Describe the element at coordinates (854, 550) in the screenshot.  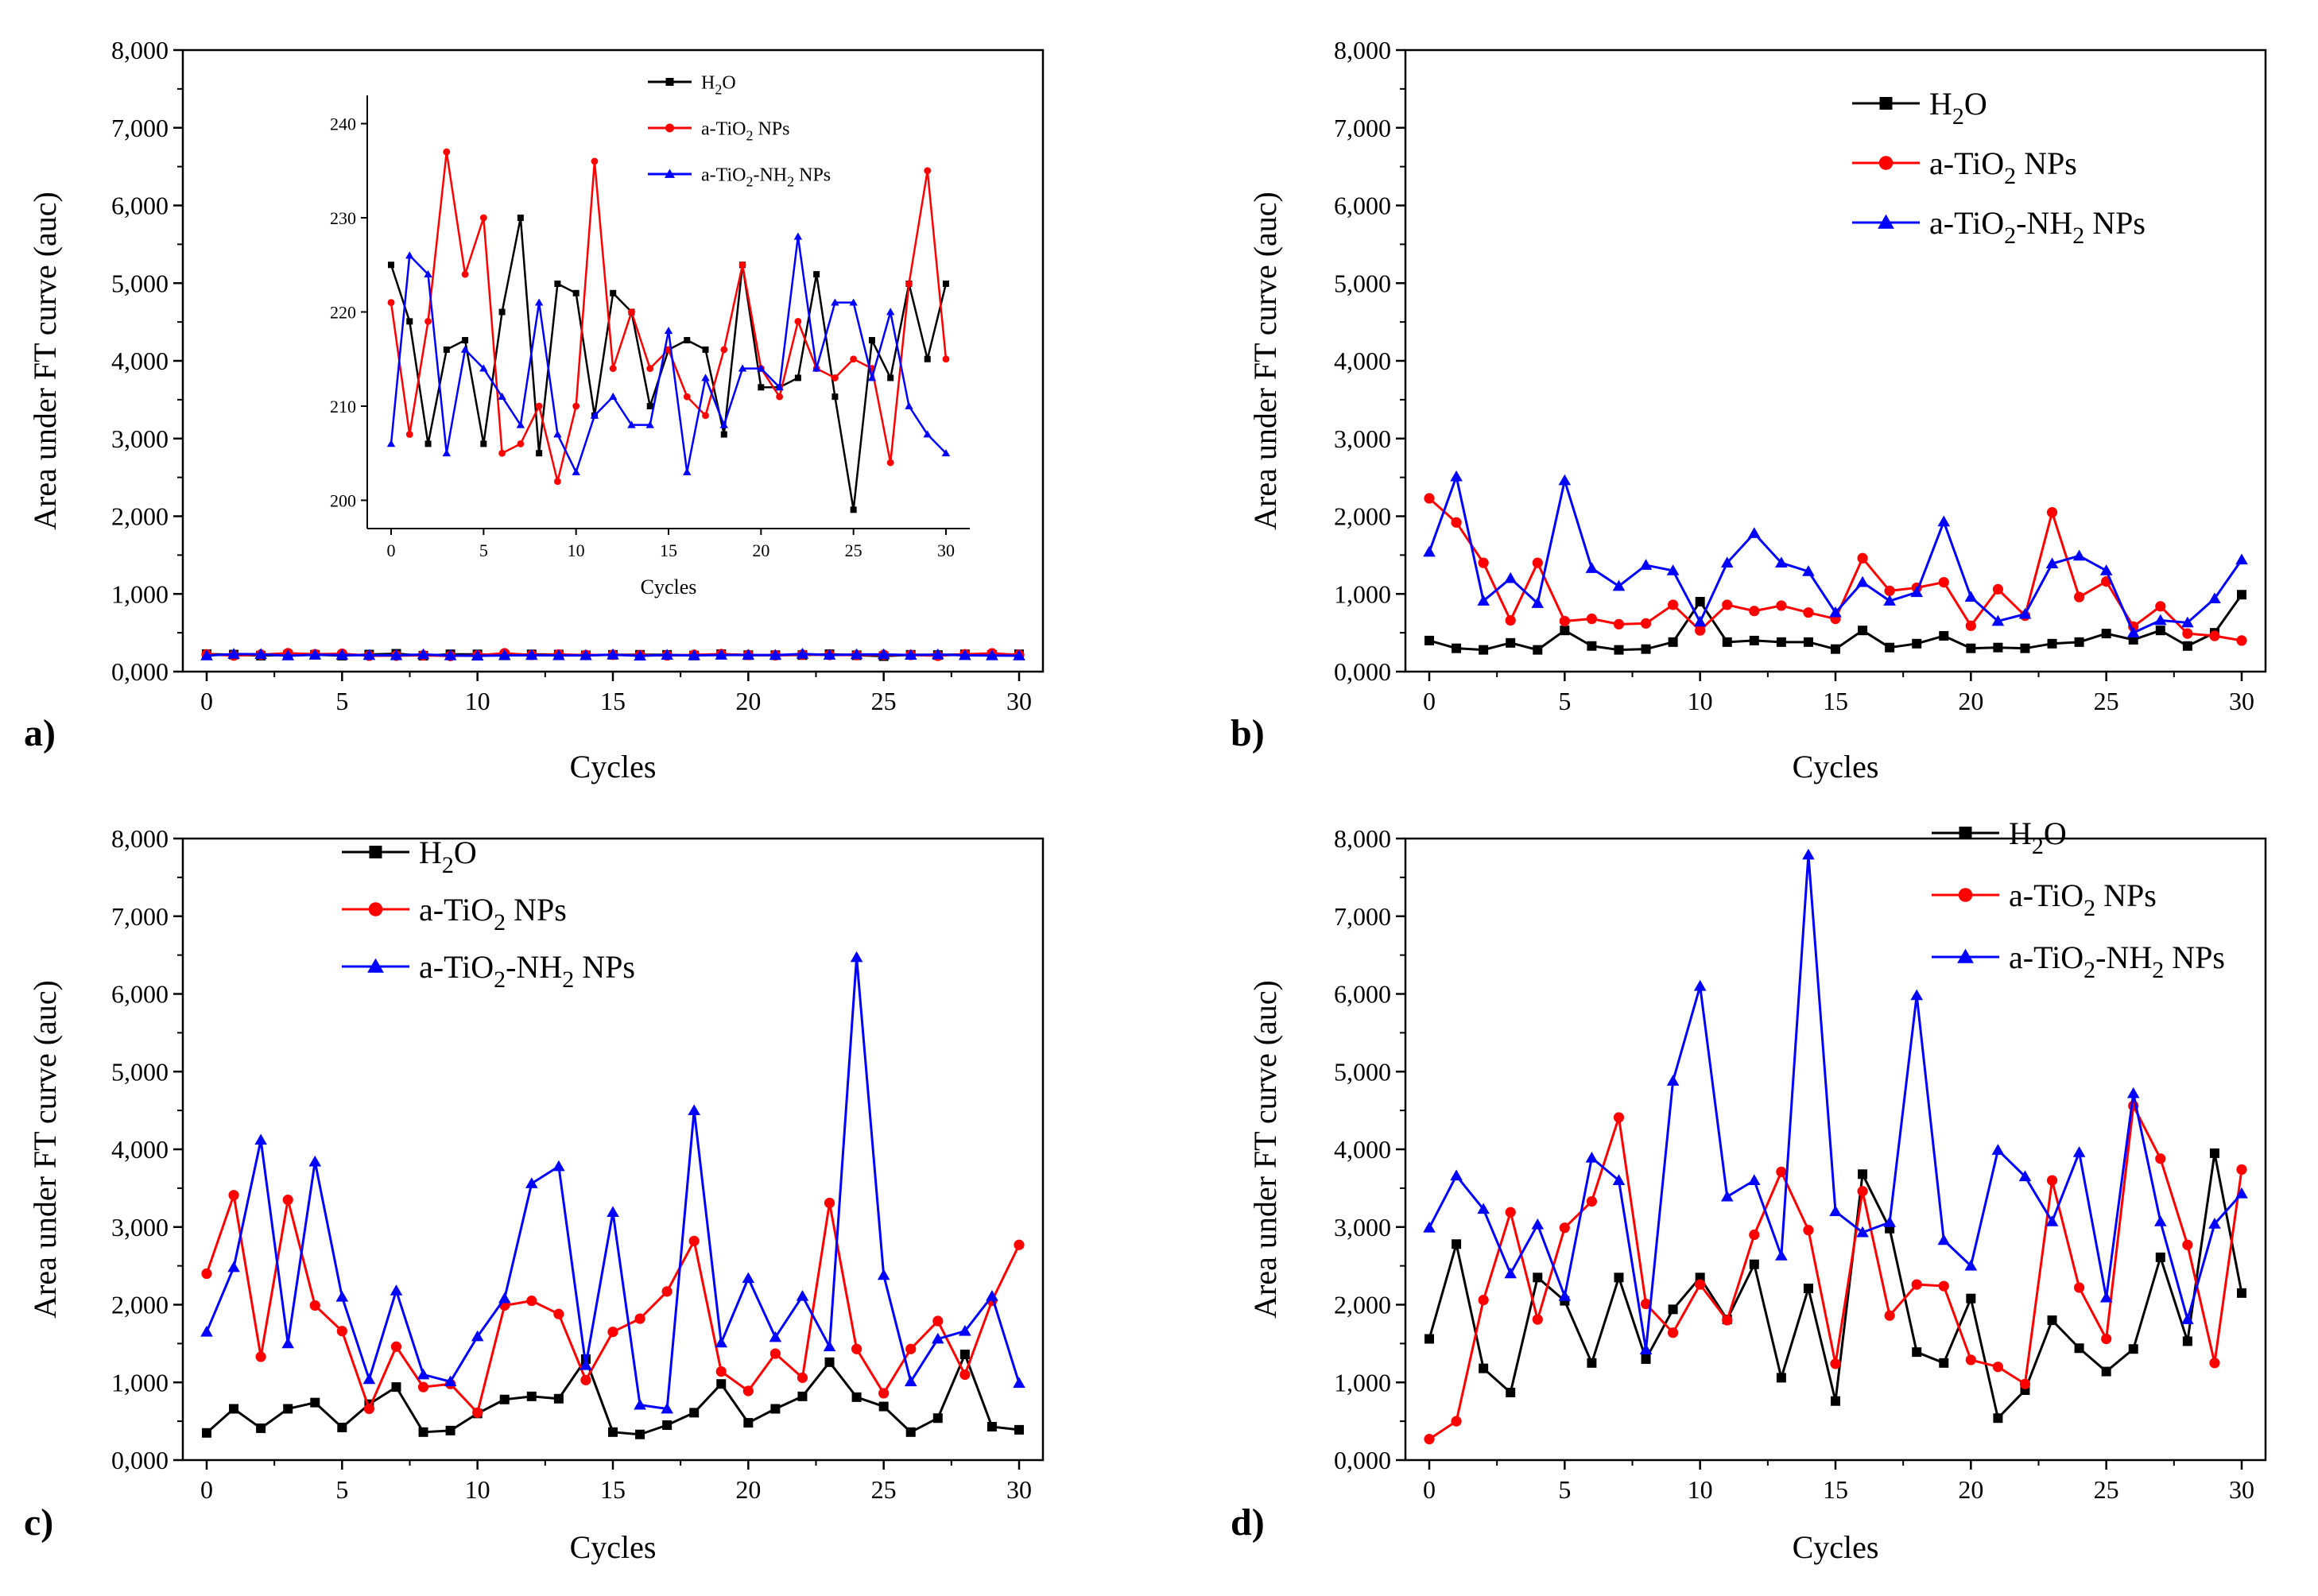
I see `inset-x-tick-label: 25` at that location.